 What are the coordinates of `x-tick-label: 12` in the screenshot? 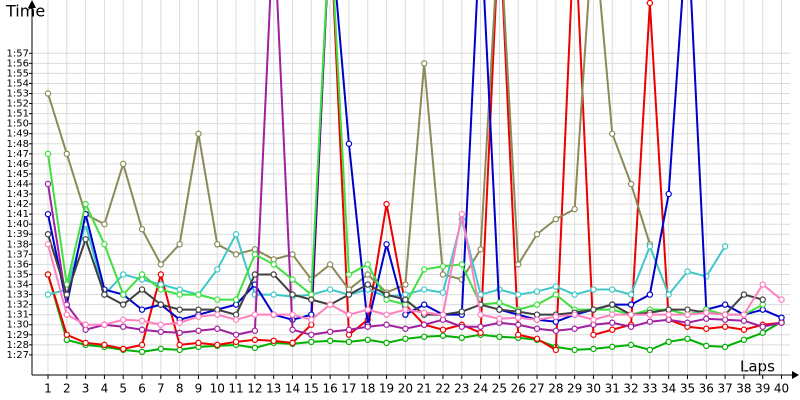 It's located at (254, 389).